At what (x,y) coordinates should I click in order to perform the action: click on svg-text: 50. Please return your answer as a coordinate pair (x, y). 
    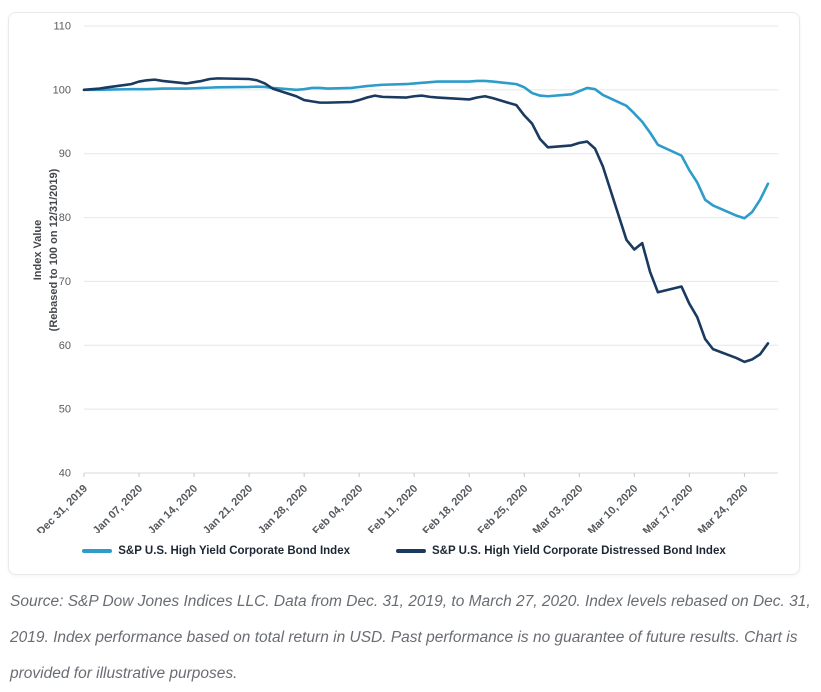
    Looking at the image, I should click on (65, 410).